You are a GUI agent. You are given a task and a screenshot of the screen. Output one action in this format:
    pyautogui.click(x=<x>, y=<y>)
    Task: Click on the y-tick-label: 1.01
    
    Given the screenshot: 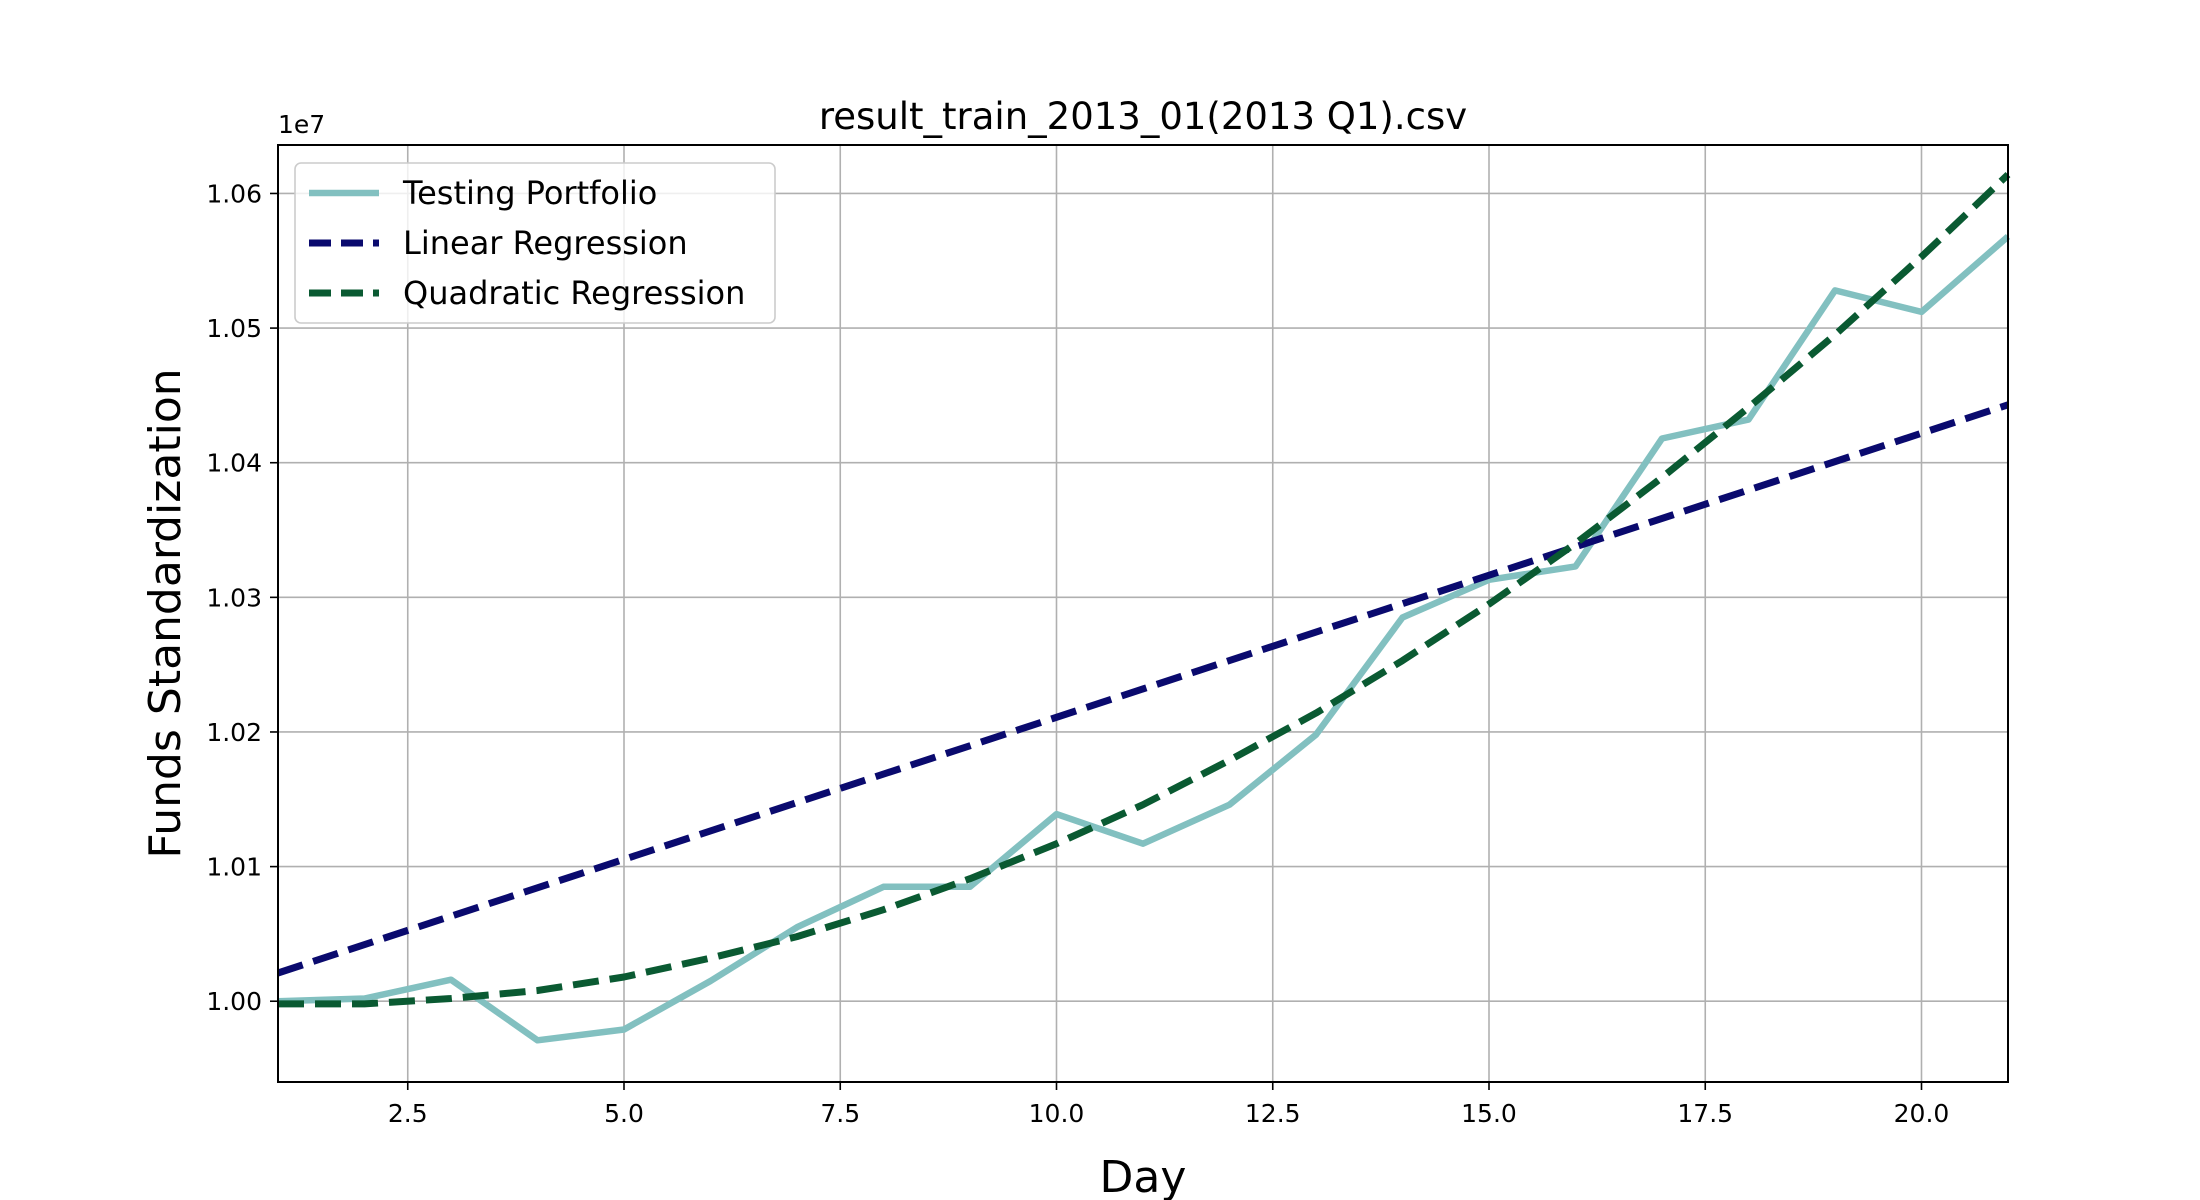 What is the action you would take?
    pyautogui.click(x=234, y=867)
    